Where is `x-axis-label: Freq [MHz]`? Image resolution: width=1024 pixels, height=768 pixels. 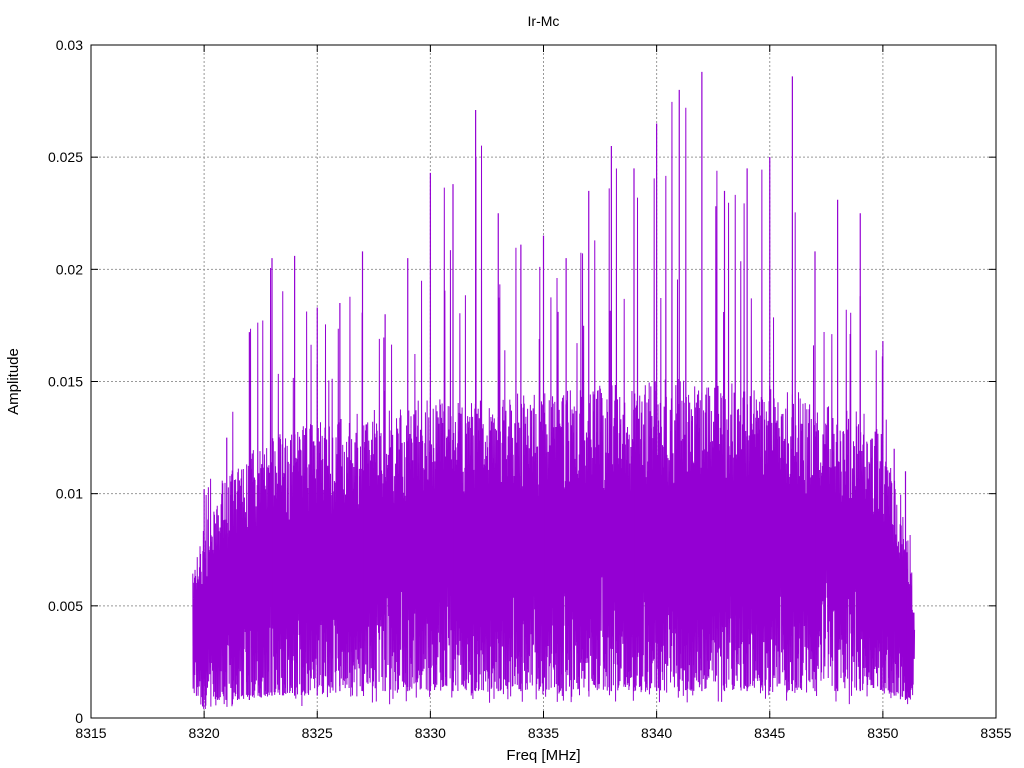 x-axis-label: Freq [MHz] is located at coordinates (543, 755).